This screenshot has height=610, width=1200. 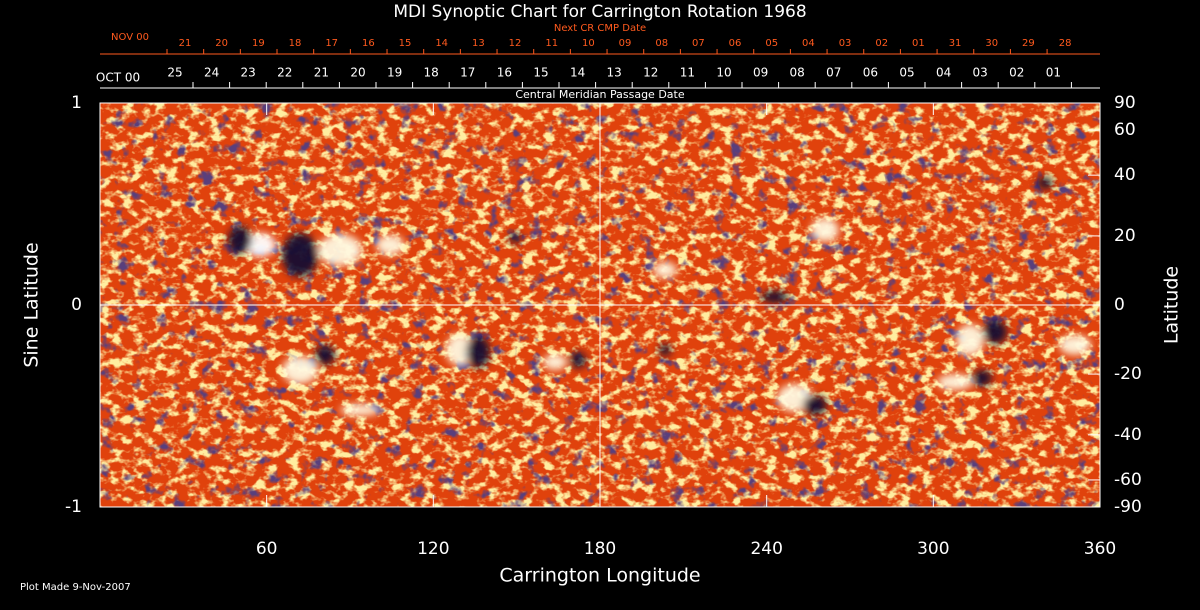 What do you see at coordinates (118, 78) in the screenshot?
I see `cmp-month: OCT 00` at bounding box center [118, 78].